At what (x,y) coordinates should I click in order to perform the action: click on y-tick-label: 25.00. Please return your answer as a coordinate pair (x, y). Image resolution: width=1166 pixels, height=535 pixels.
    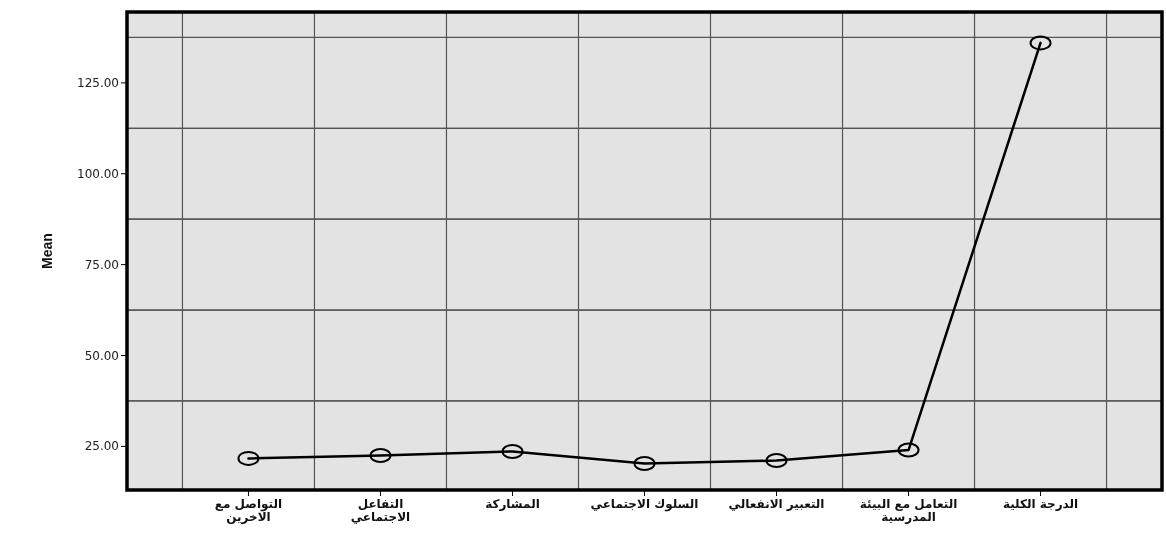
    Looking at the image, I should click on (101, 446).